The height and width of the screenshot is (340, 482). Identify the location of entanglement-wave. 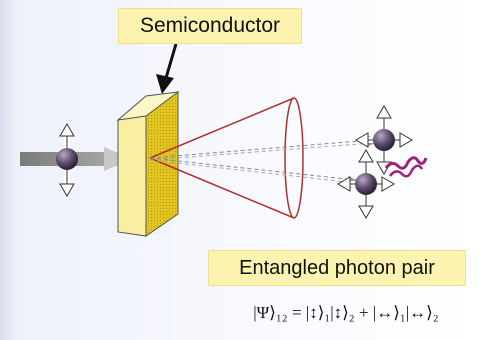
(406, 163).